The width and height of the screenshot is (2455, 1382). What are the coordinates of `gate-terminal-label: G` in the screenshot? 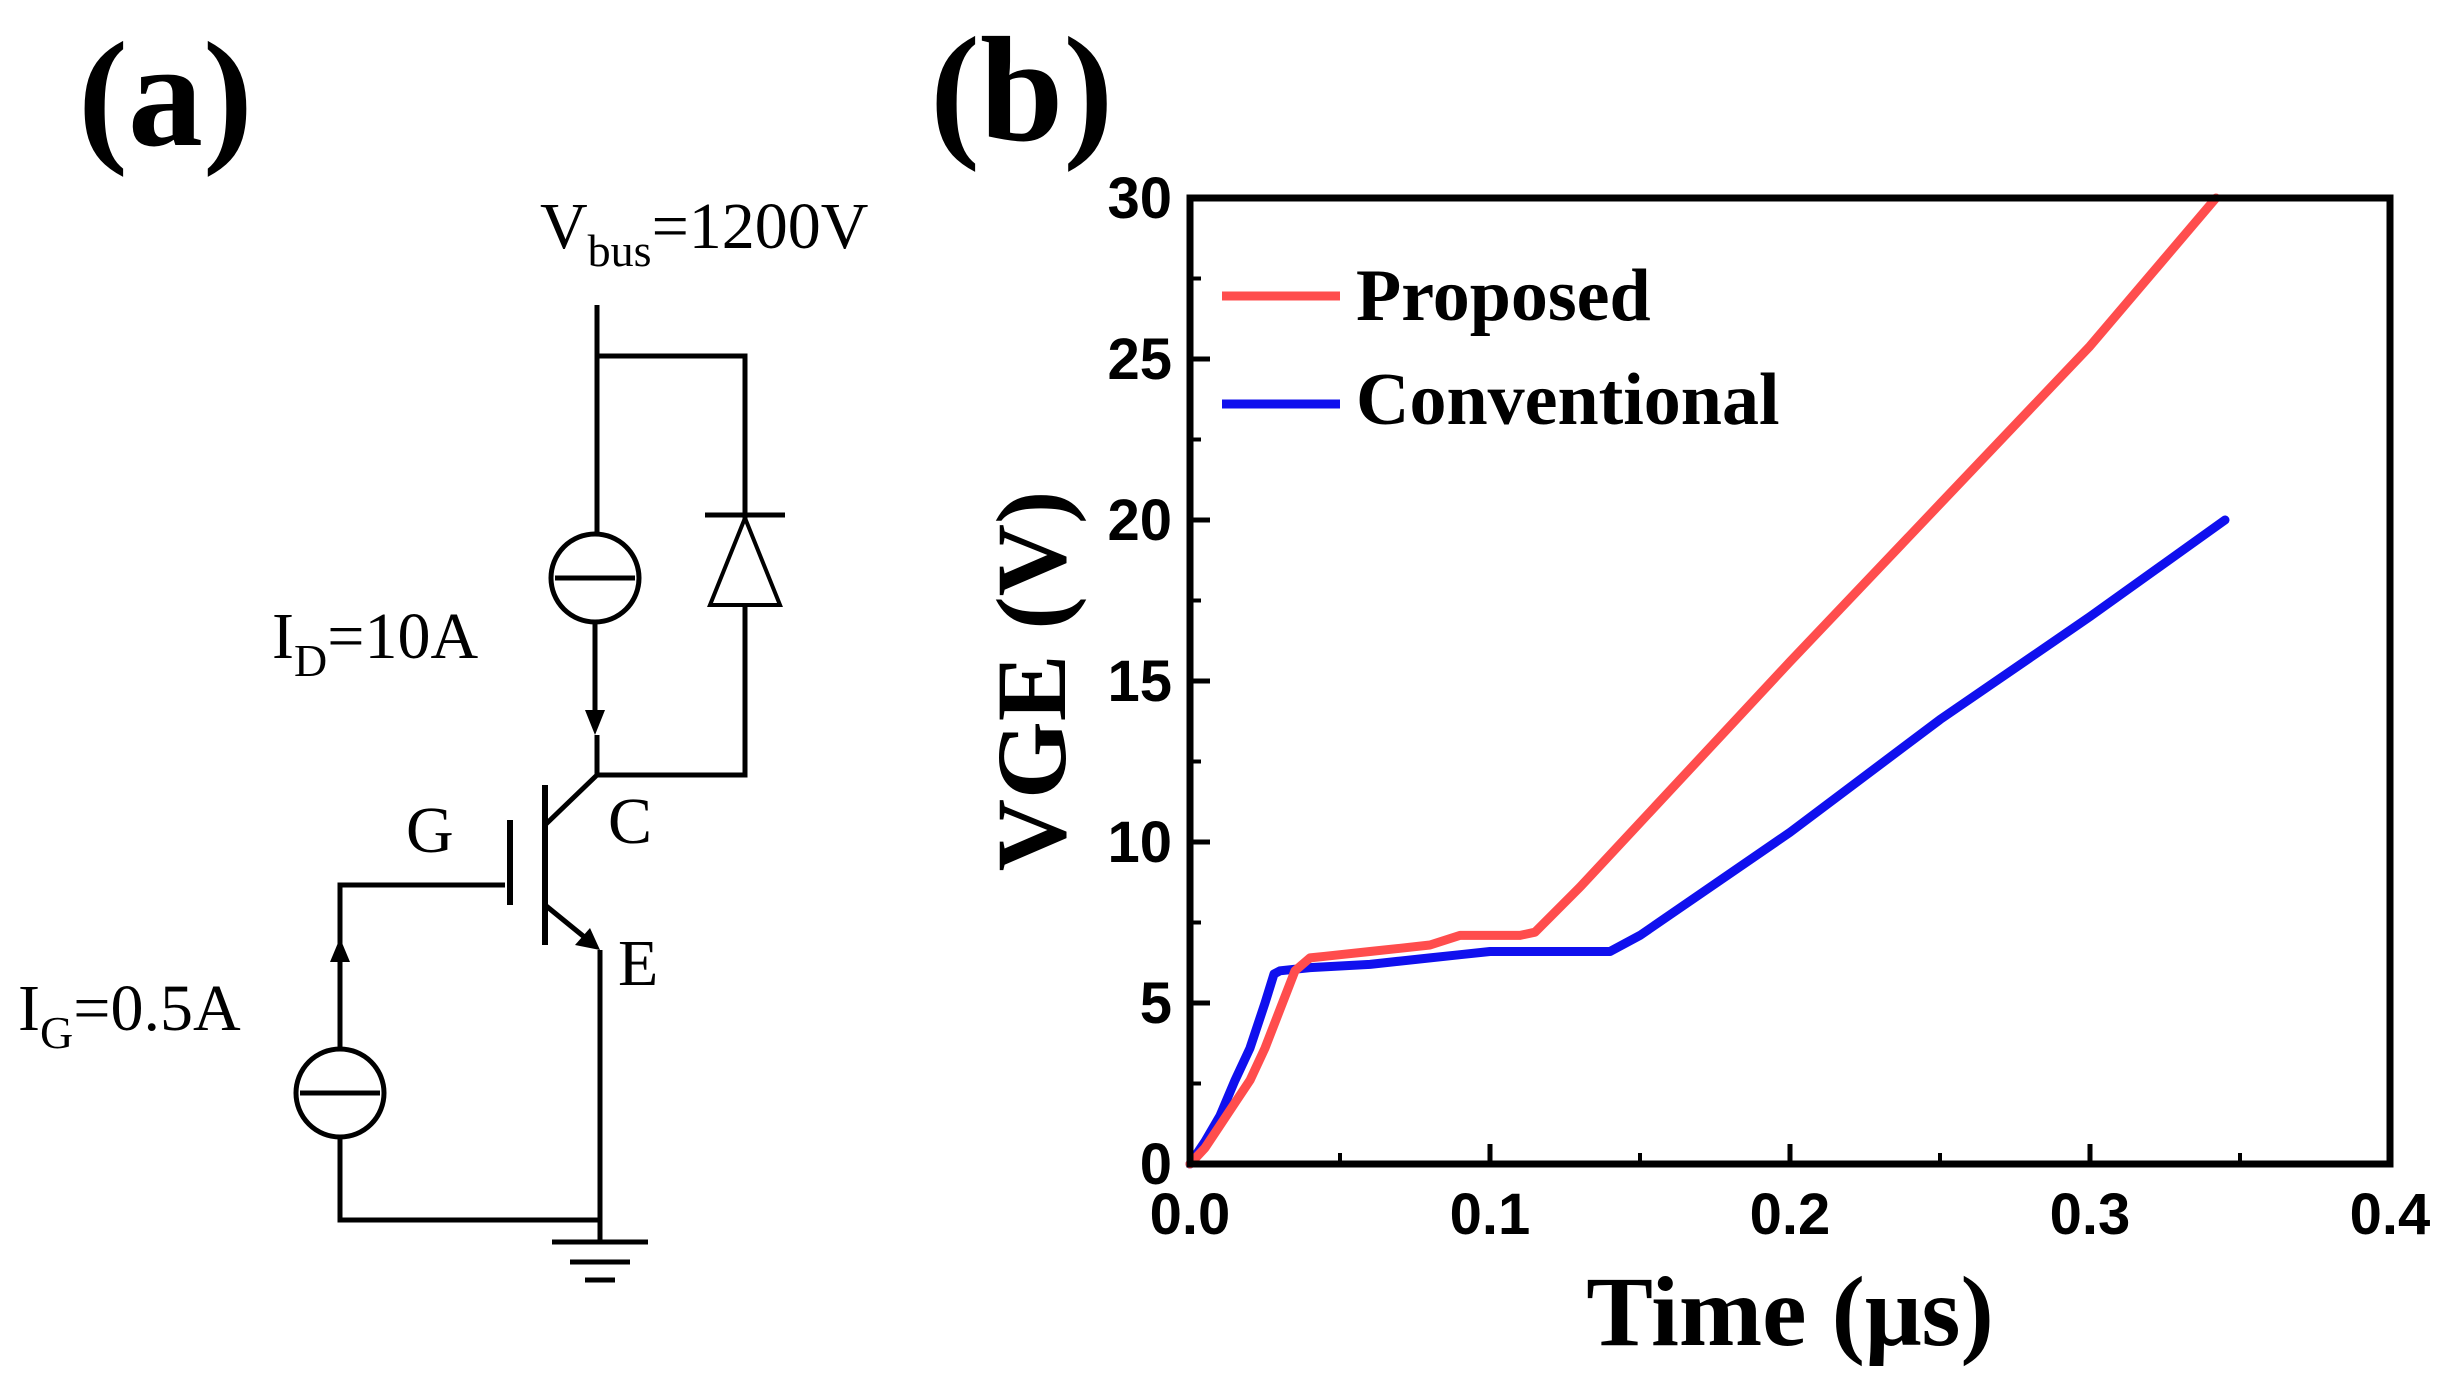 It's located at (430, 830).